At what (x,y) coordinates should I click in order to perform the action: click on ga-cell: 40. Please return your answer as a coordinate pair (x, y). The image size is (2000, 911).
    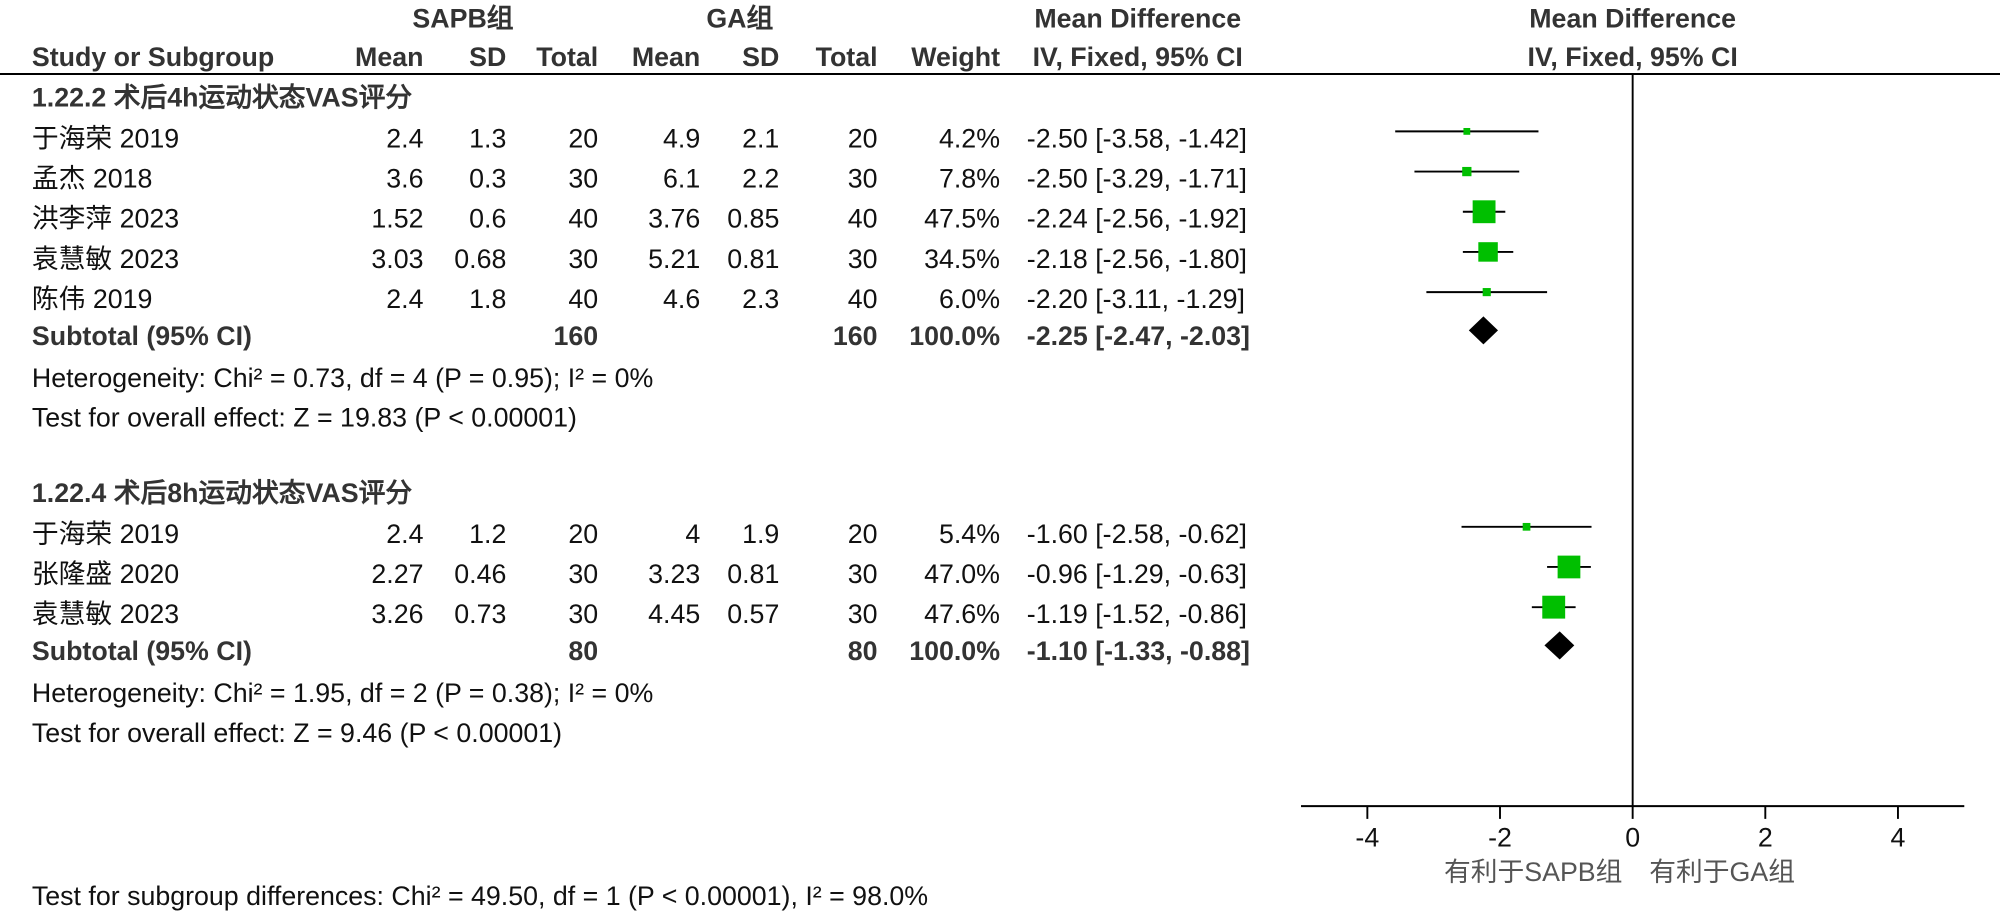
    Looking at the image, I should click on (863, 299).